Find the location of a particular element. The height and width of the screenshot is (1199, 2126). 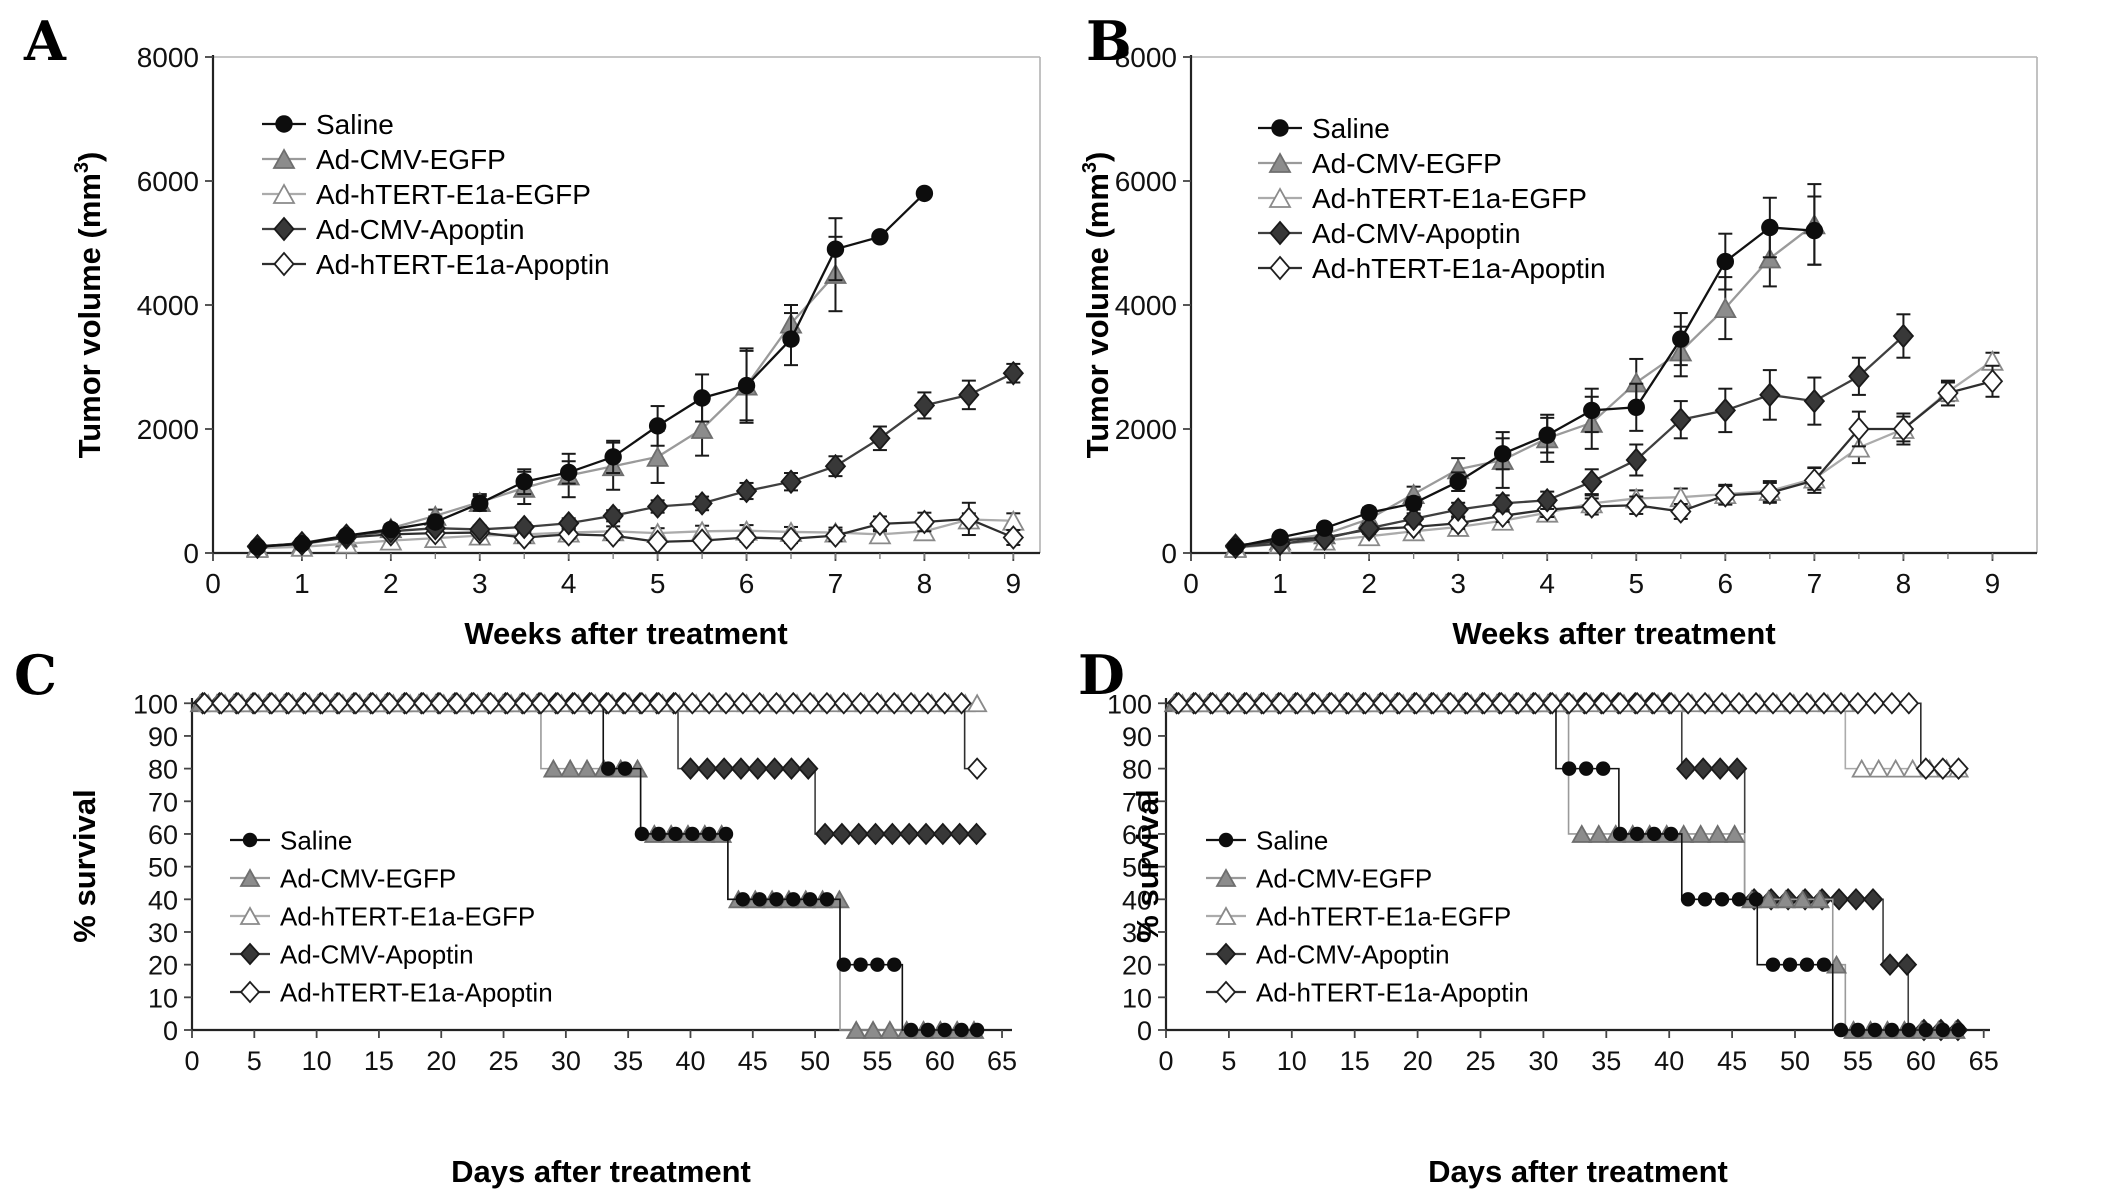

x-tick-label: 3 is located at coordinates (1458, 583).